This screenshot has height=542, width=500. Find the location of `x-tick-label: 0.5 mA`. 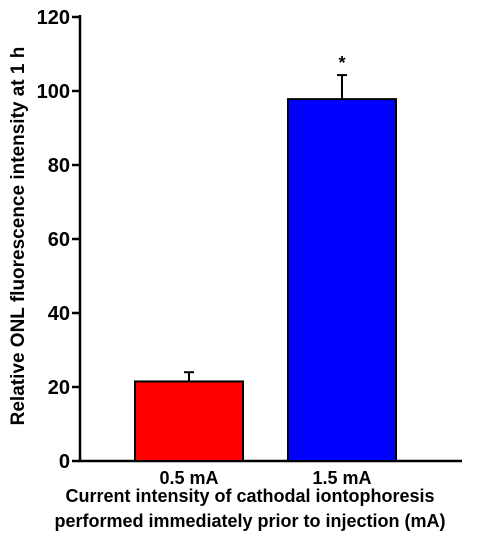

x-tick-label: 0.5 mA is located at coordinates (188, 478).